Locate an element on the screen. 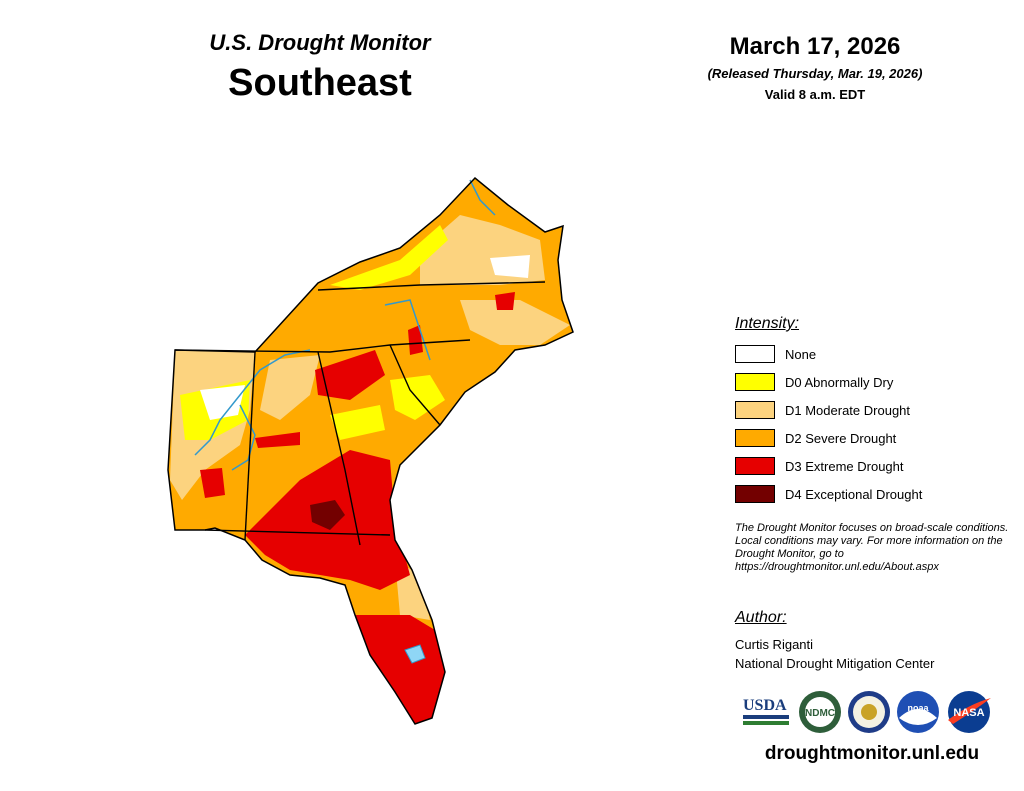 The height and width of the screenshot is (791, 1024). map-title: Southeast is located at coordinates (320, 83).